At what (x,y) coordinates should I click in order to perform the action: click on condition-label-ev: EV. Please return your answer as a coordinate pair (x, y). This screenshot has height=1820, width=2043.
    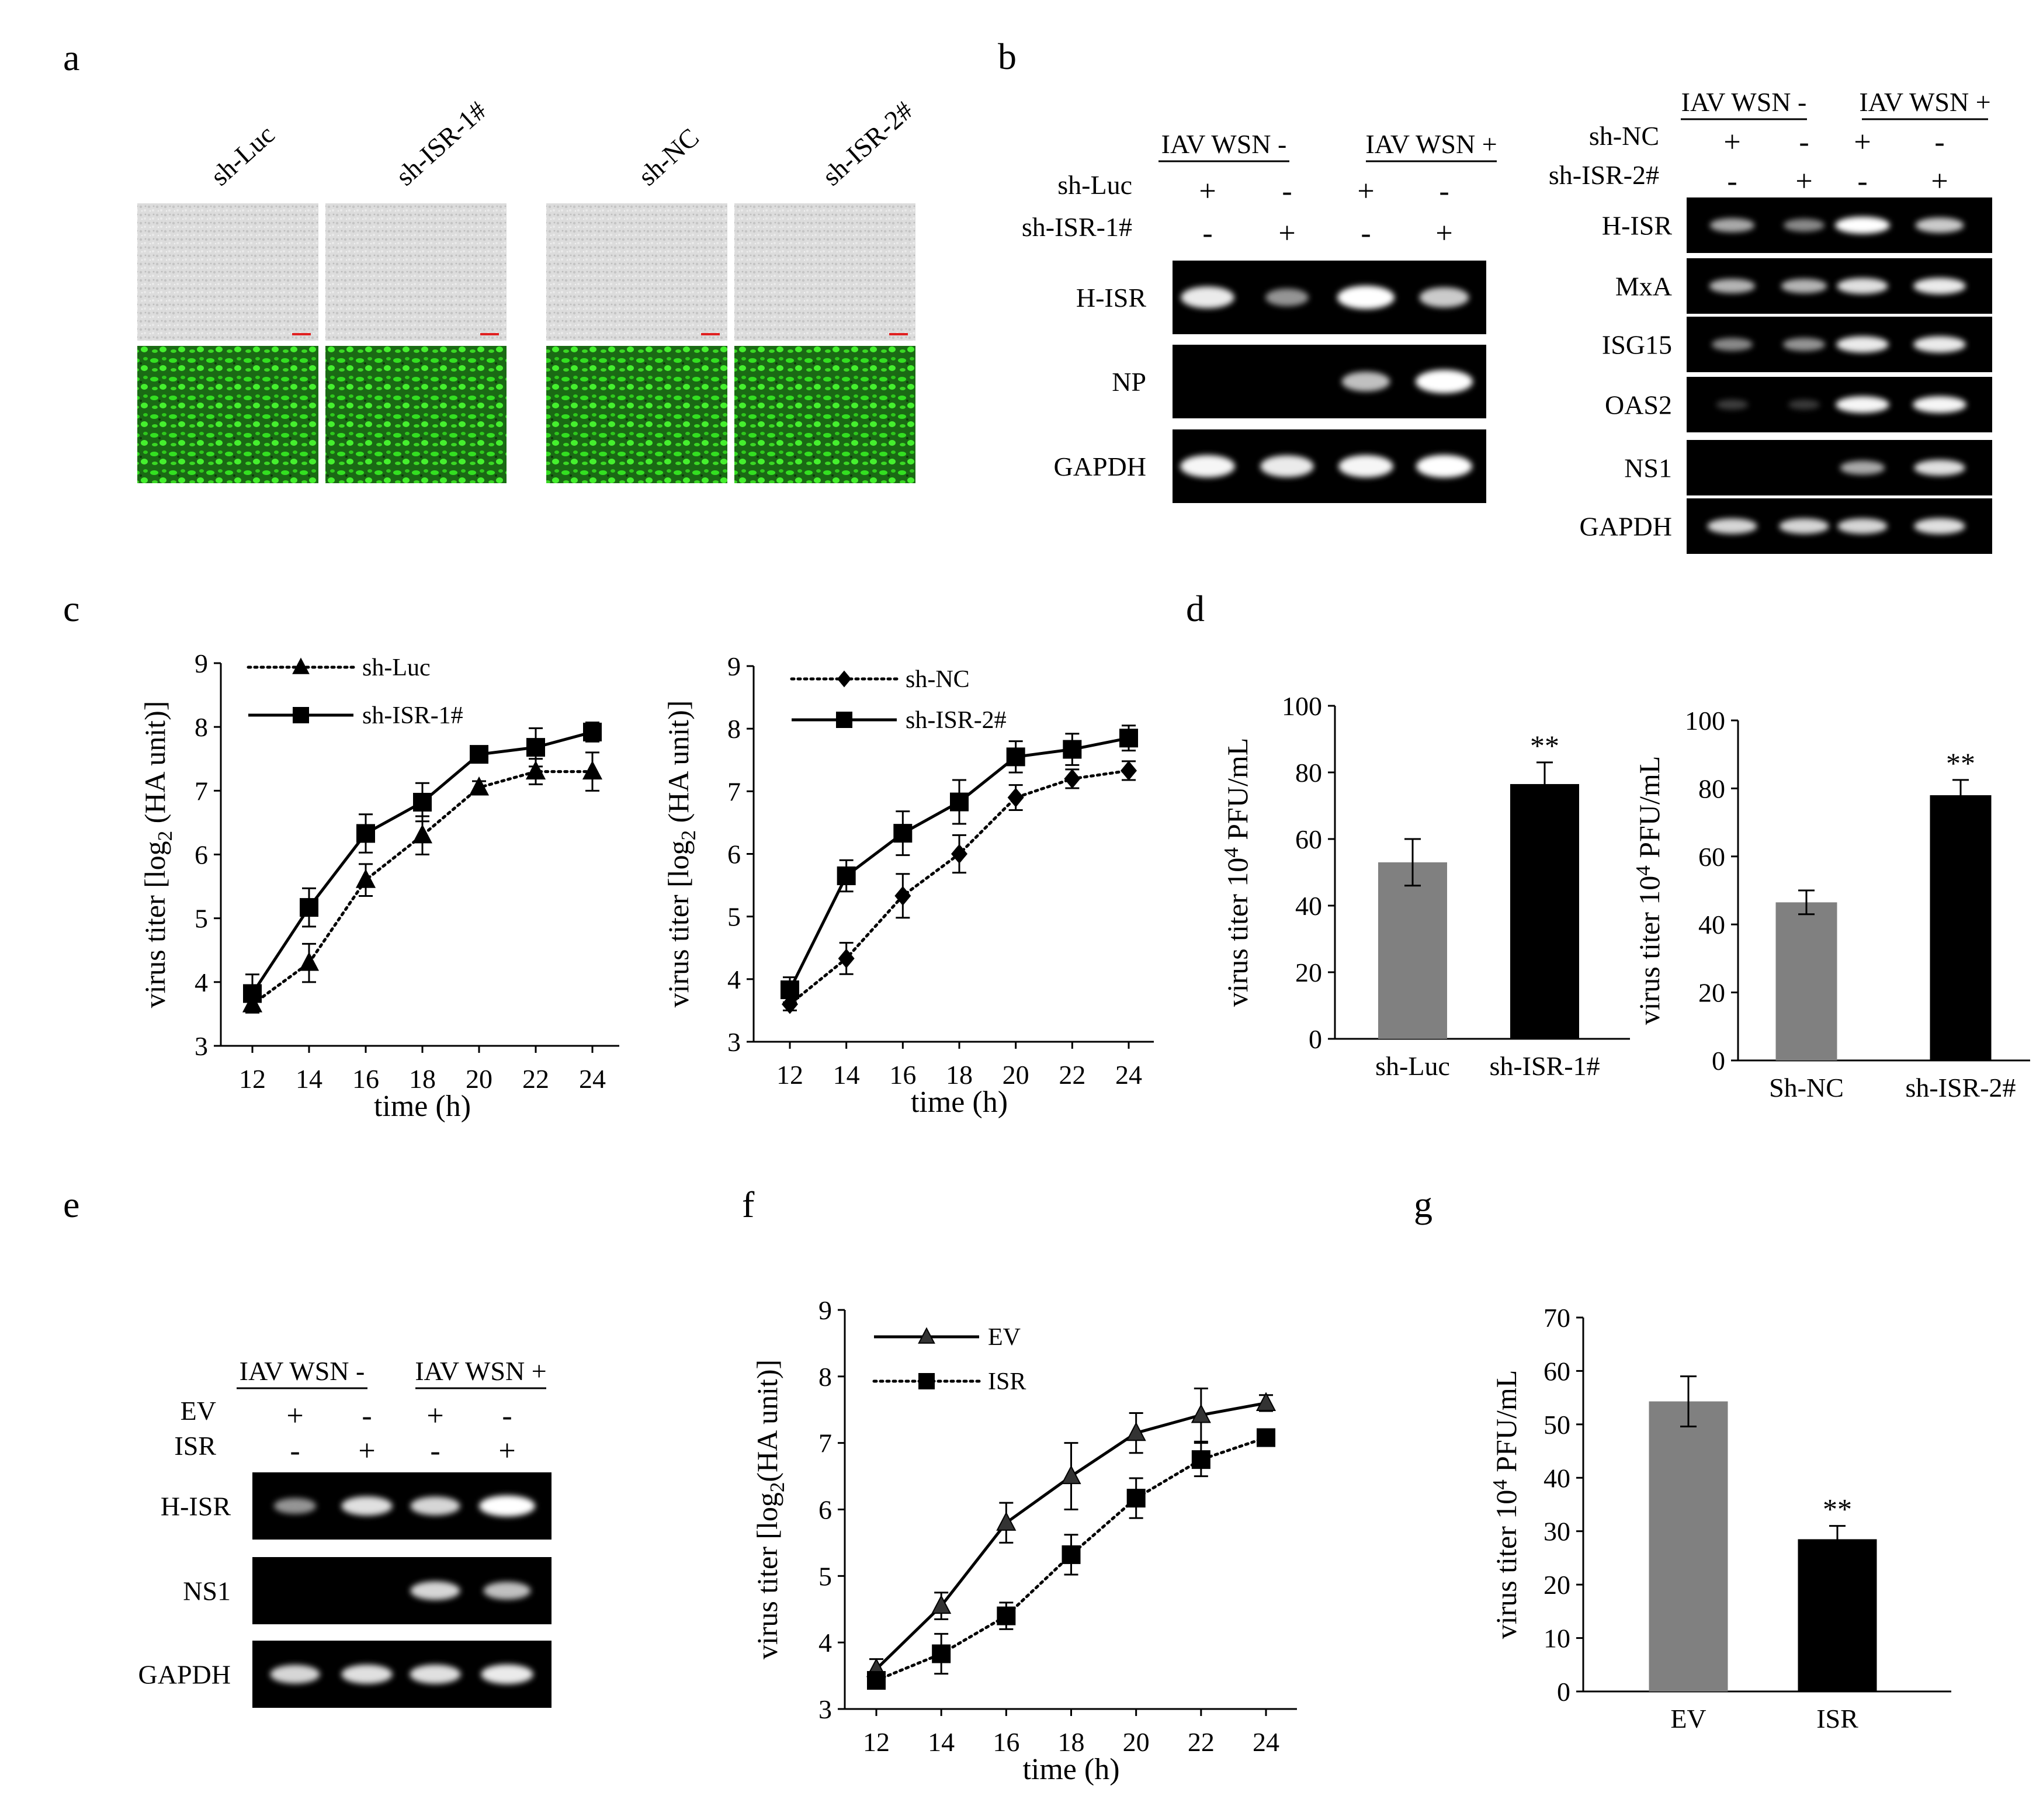
    Looking at the image, I should click on (198, 1411).